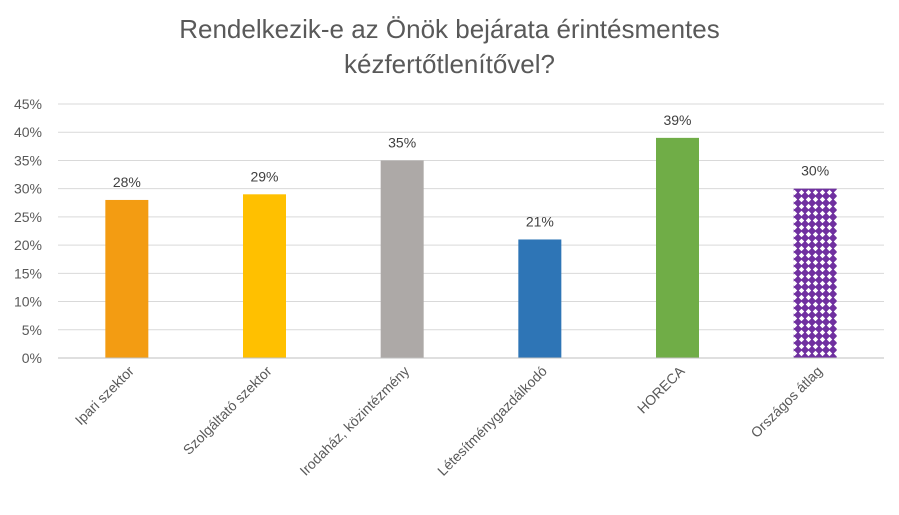  I want to click on data-label: 30%, so click(815, 171).